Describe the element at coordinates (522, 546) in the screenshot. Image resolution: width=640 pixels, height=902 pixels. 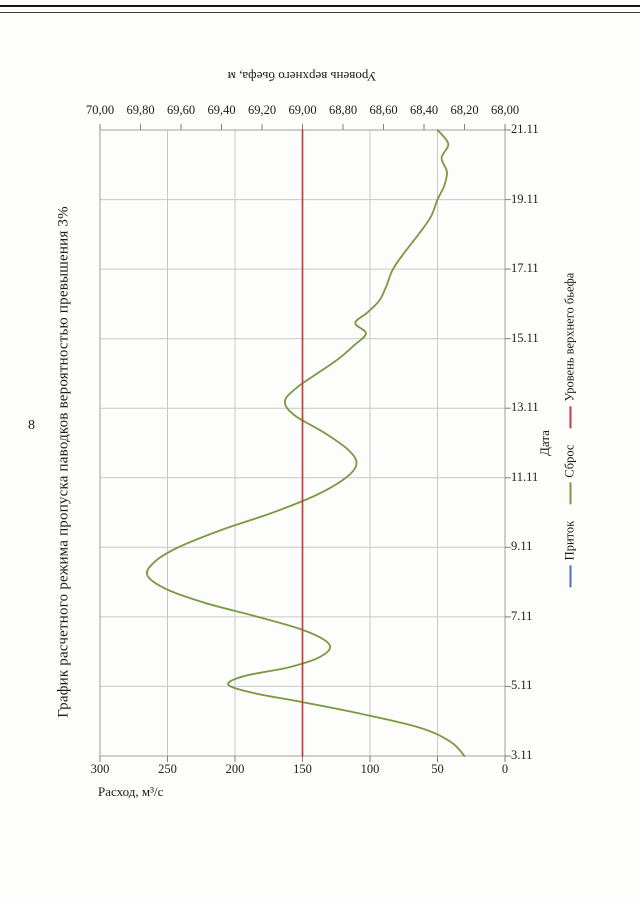
I see `date-tick-label: 9.11` at that location.